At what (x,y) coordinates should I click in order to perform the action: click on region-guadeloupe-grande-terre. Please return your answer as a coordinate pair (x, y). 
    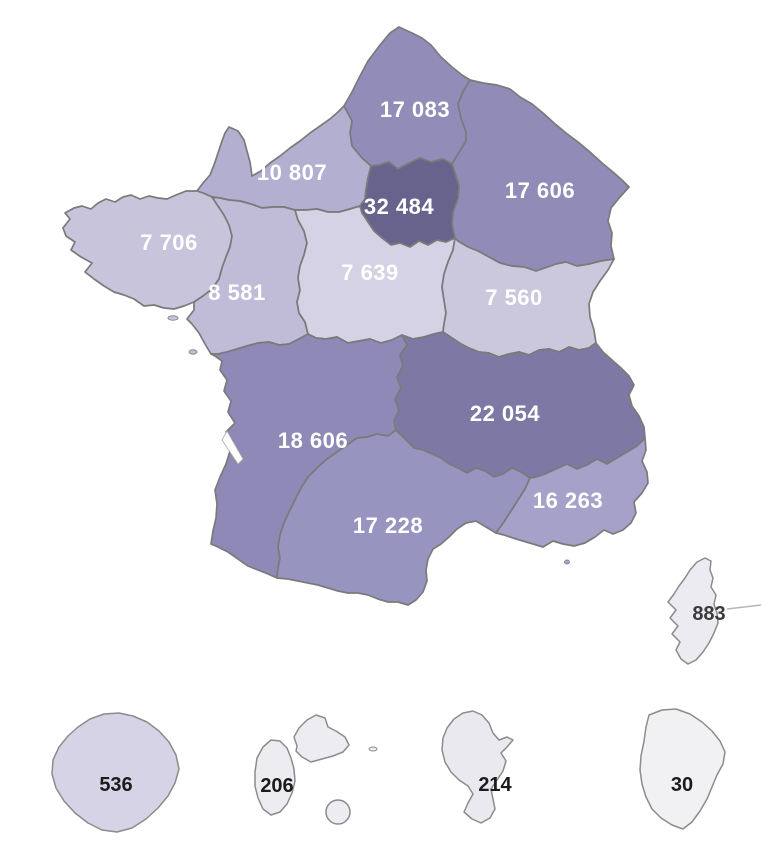
    Looking at the image, I should click on (321, 738).